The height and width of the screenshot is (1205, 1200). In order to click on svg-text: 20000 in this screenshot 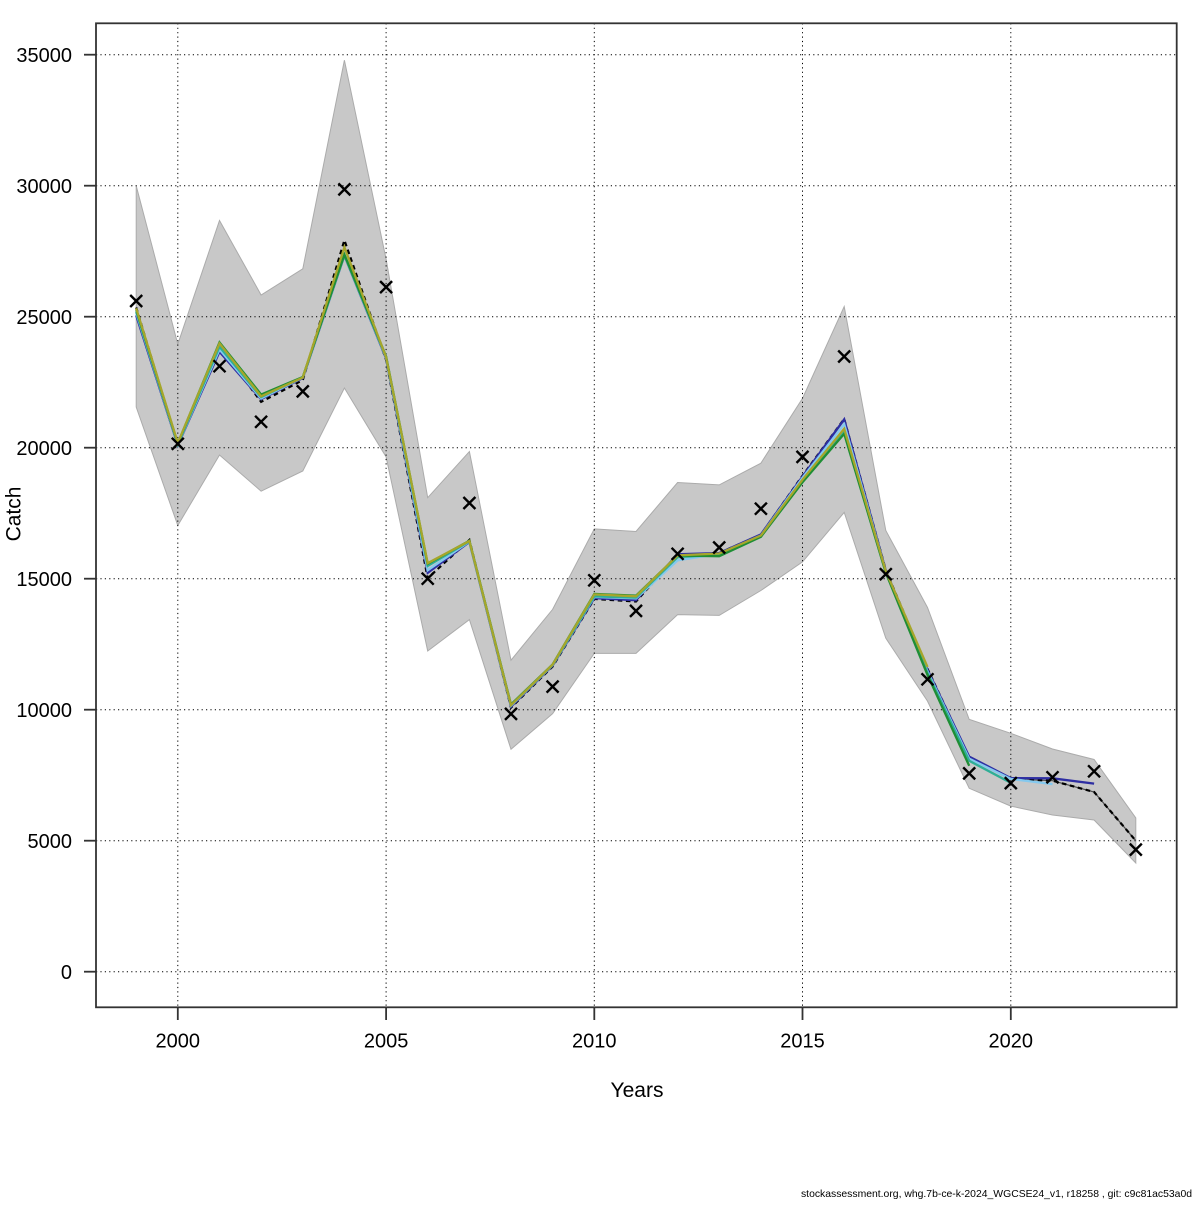, I will do `click(44, 449)`.